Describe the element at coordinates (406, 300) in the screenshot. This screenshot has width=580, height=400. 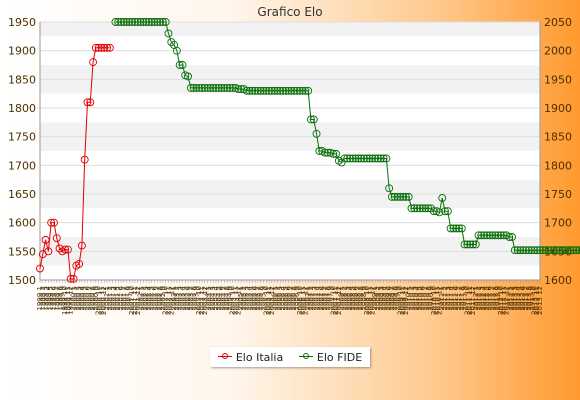
I see `x-tick-label: 2009 12` at that location.